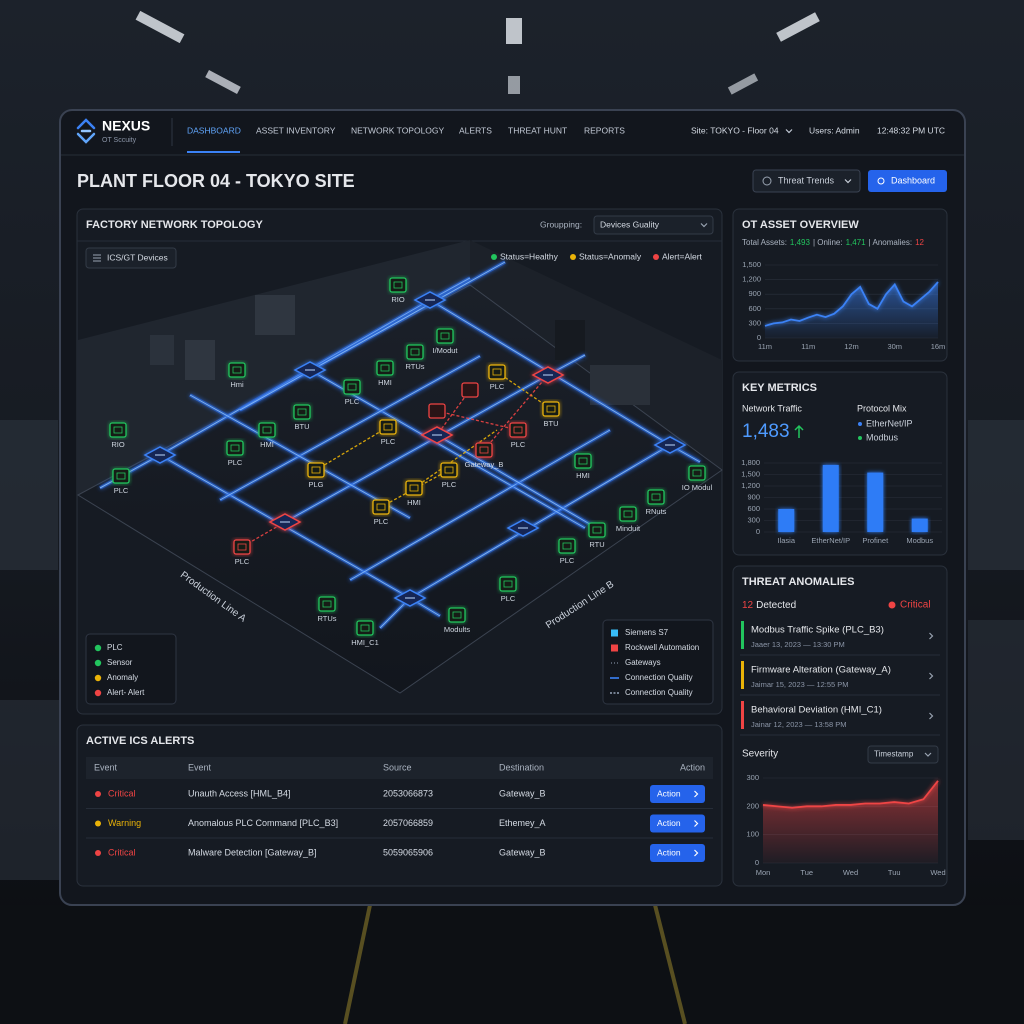  Describe the element at coordinates (214, 130) in the screenshot. I see `nav-item: DASHBOARD` at that location.